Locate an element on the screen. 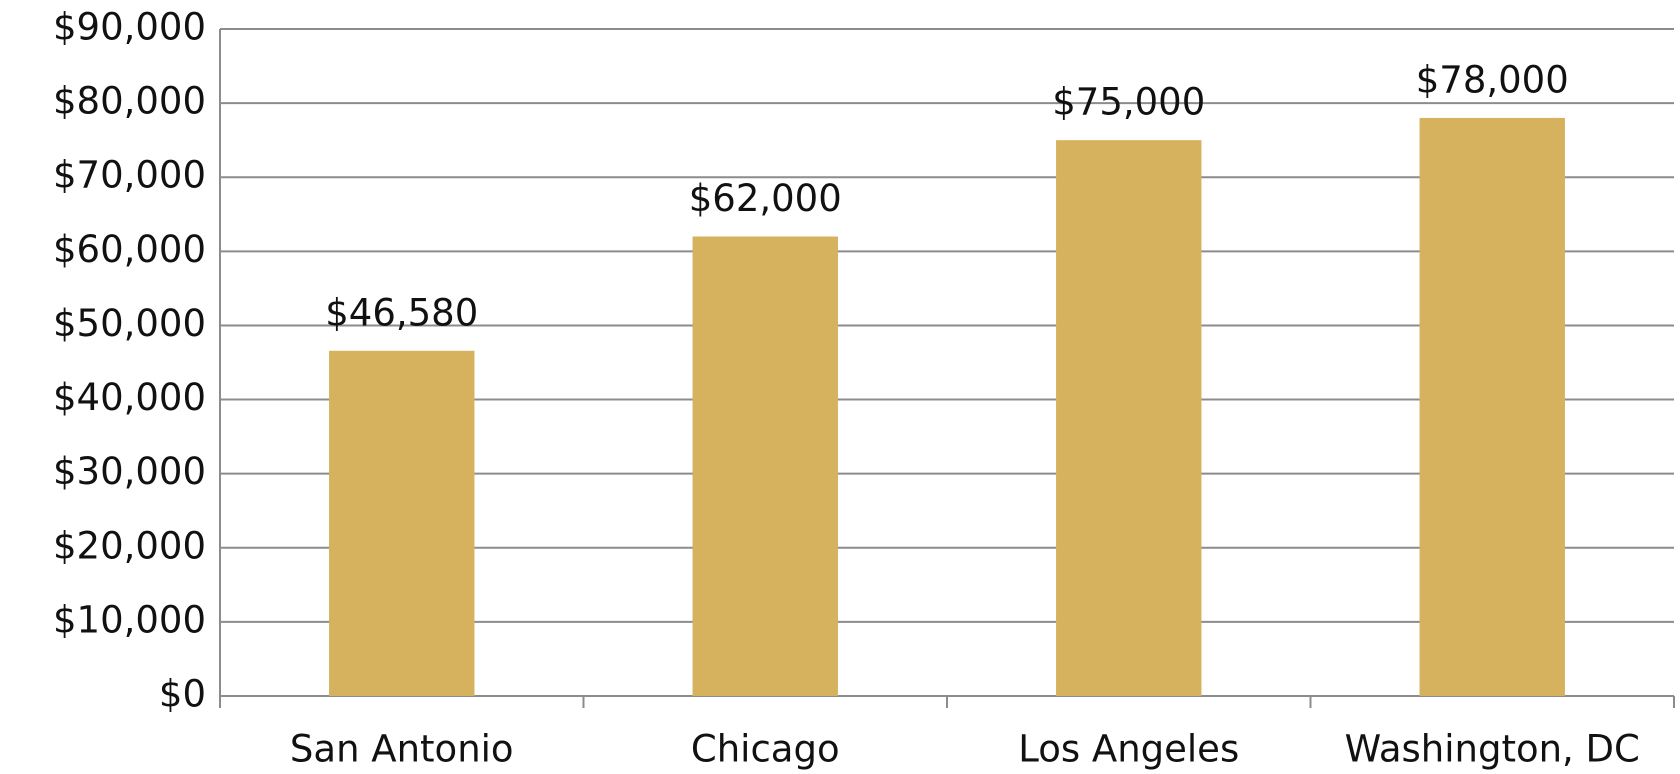 The image size is (1680, 774). data-label: $75,000 is located at coordinates (1128, 102).